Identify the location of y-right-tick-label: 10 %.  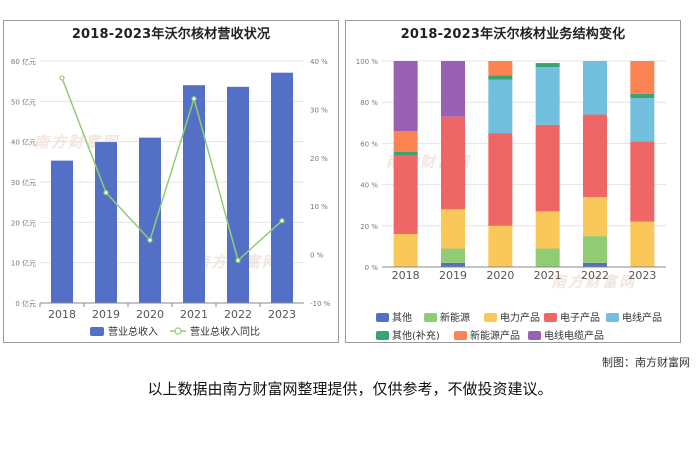
(319, 207).